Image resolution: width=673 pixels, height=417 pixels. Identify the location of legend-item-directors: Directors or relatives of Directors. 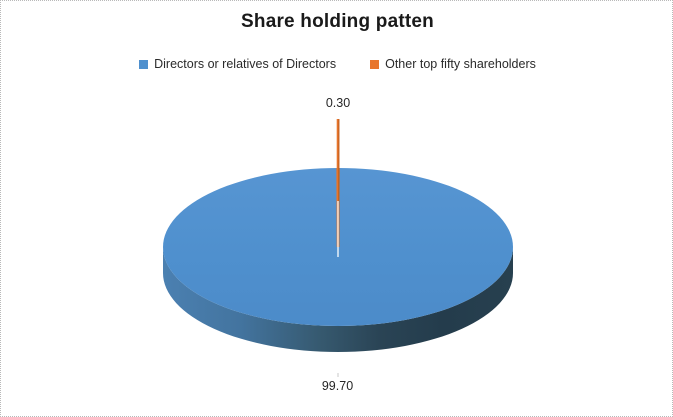
(237, 64).